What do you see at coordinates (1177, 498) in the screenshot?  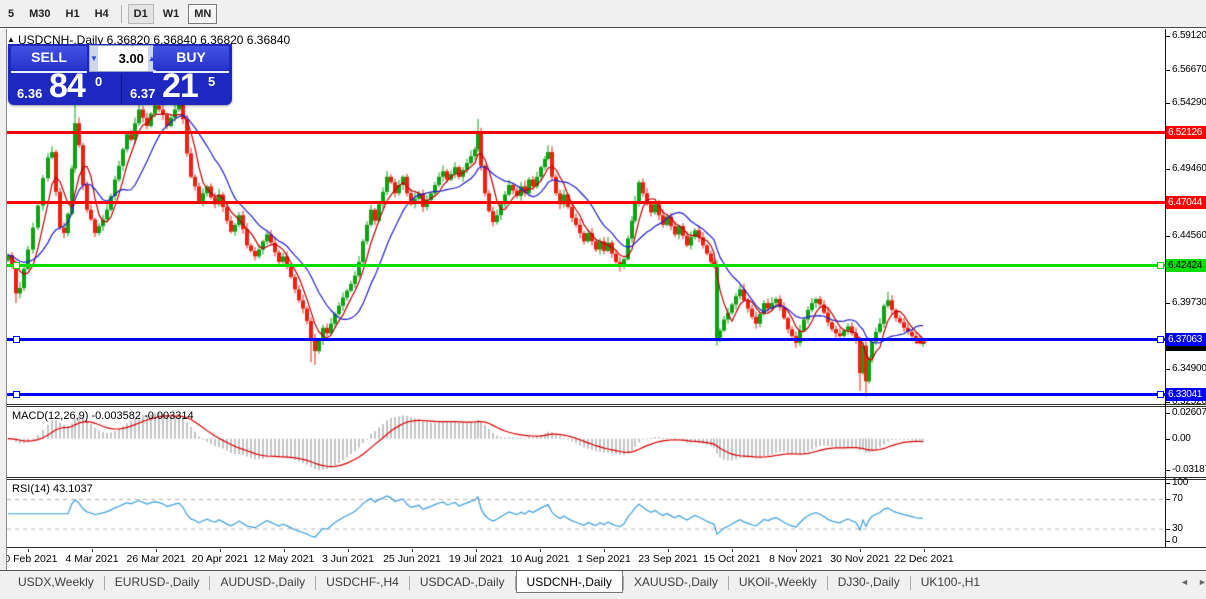 I see `rsi-tick-label: 70` at bounding box center [1177, 498].